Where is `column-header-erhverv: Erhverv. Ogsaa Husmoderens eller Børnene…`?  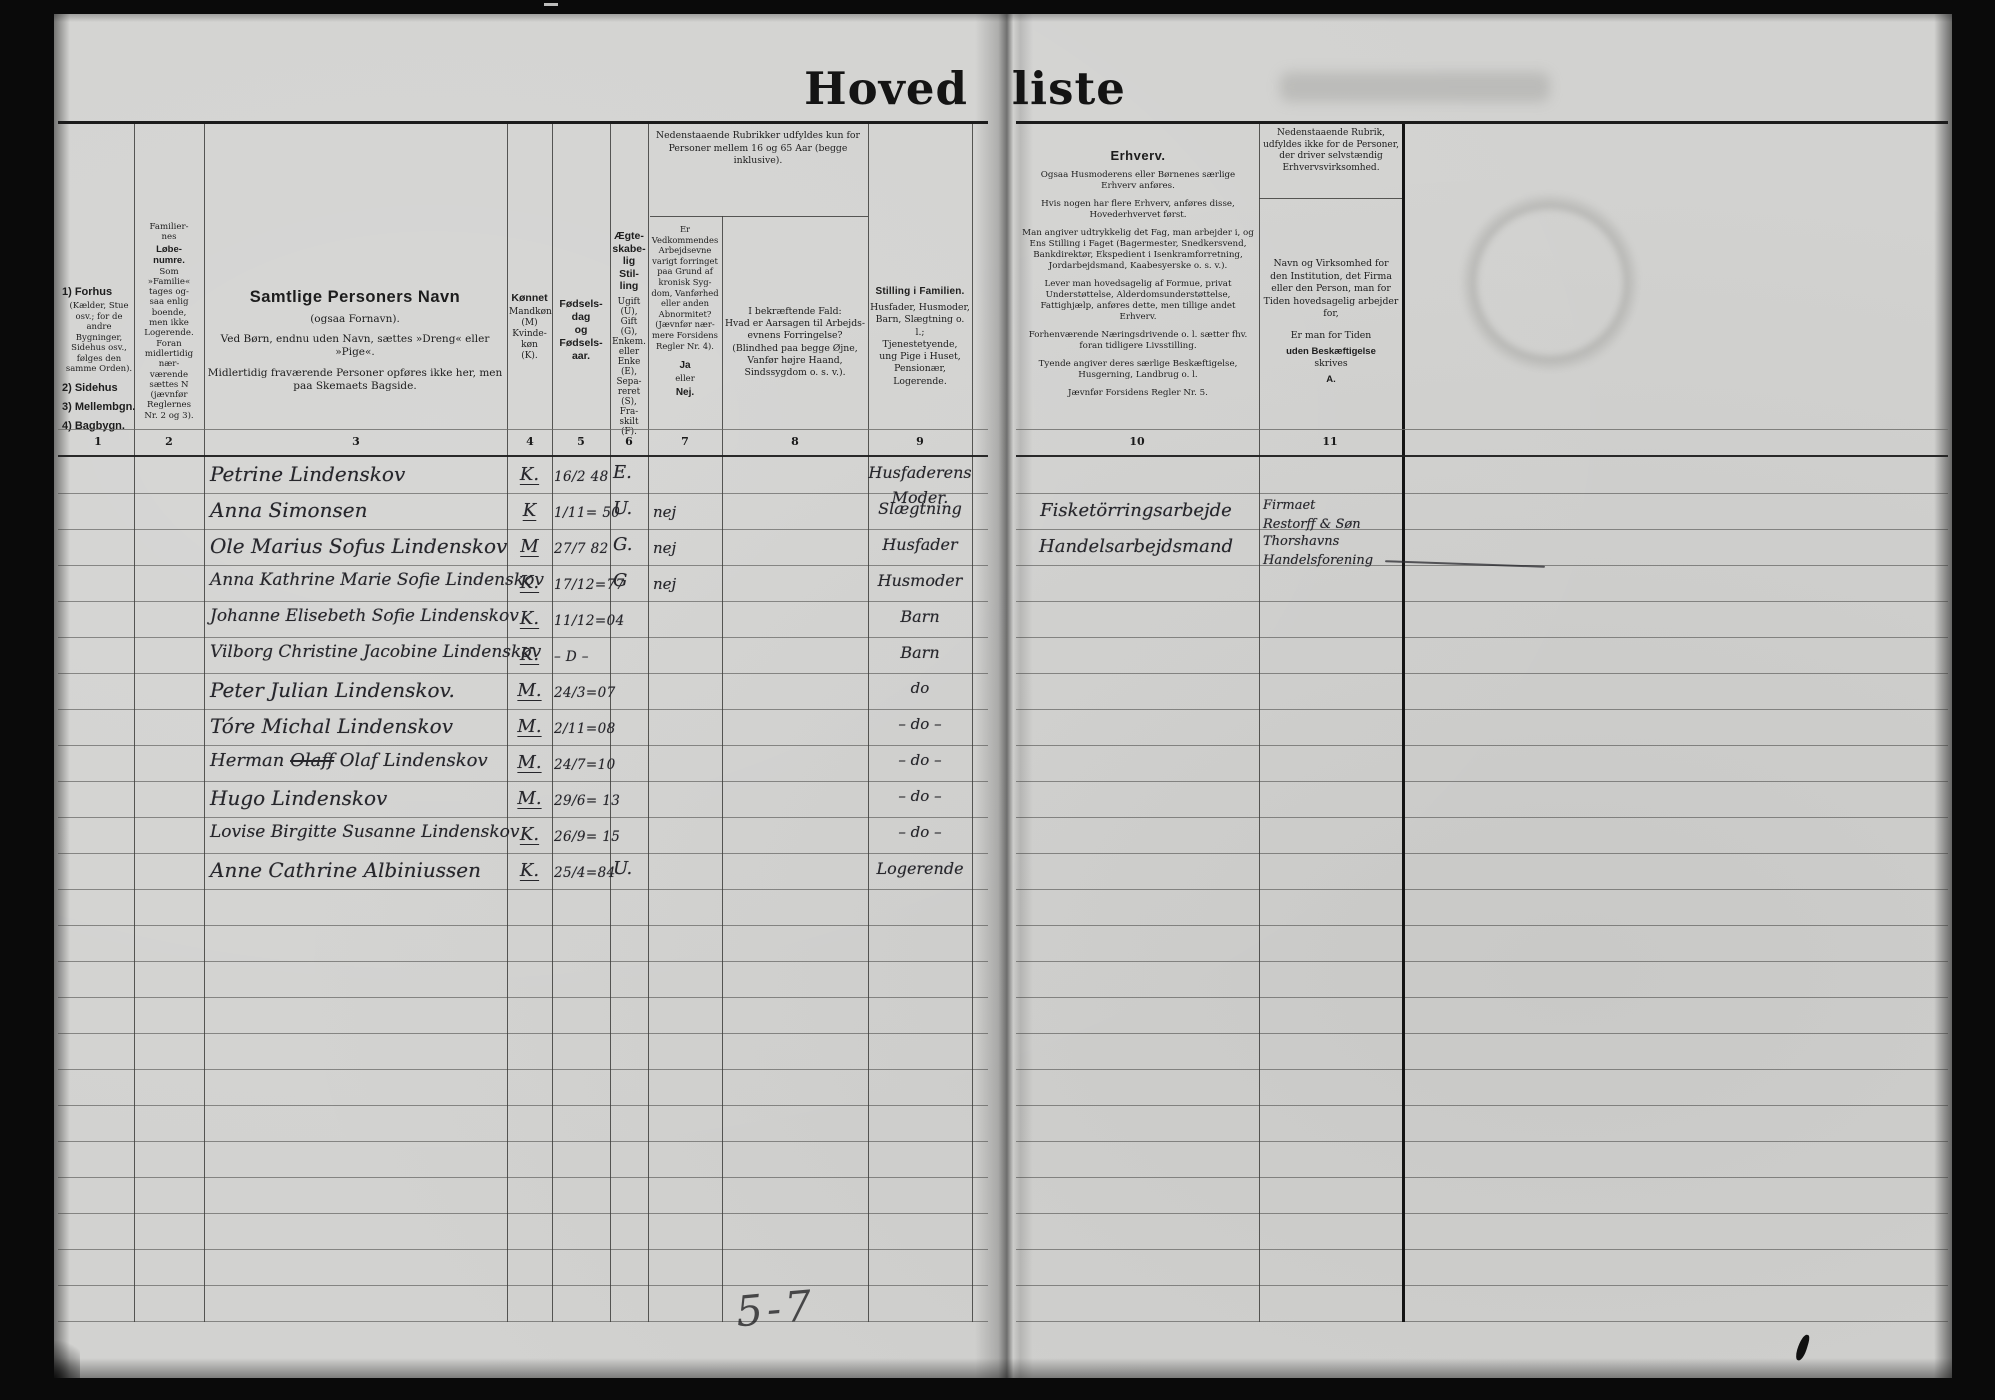
column-header-erhverv: Erhverv. Ogsaa Husmoderens eller Børnene… is located at coordinates (1138, 273).